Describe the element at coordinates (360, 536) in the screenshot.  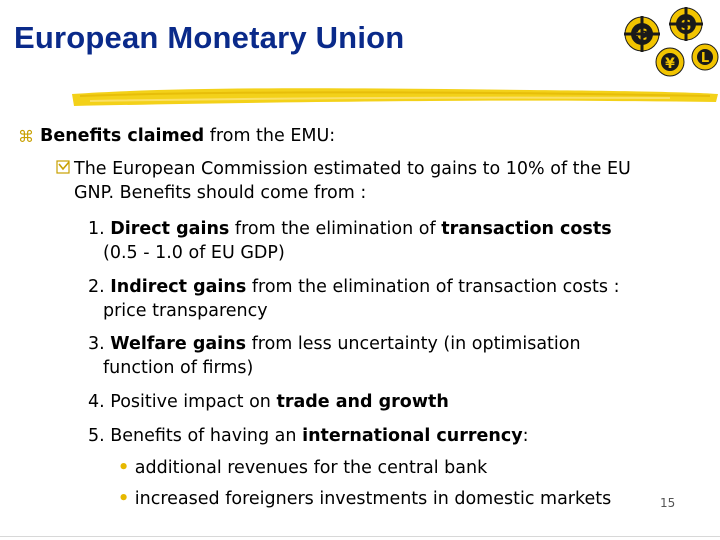
I see `bottom-divider` at that location.